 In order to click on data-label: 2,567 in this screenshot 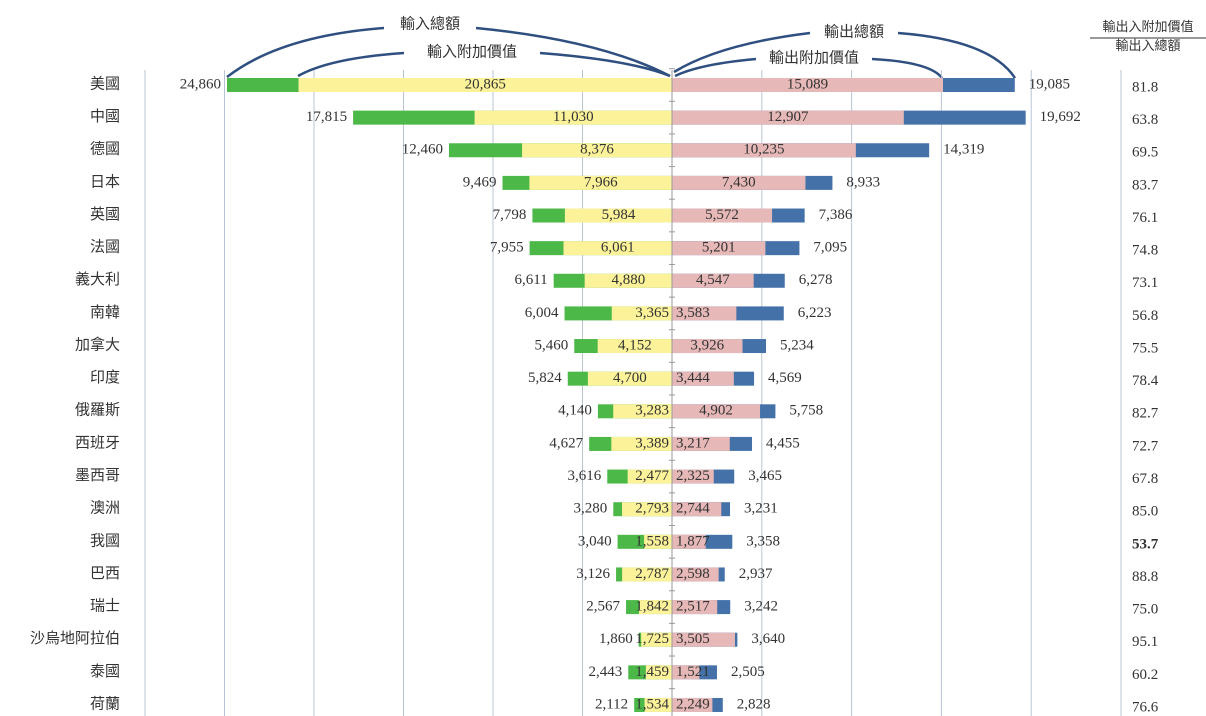, I will do `click(603, 607)`.